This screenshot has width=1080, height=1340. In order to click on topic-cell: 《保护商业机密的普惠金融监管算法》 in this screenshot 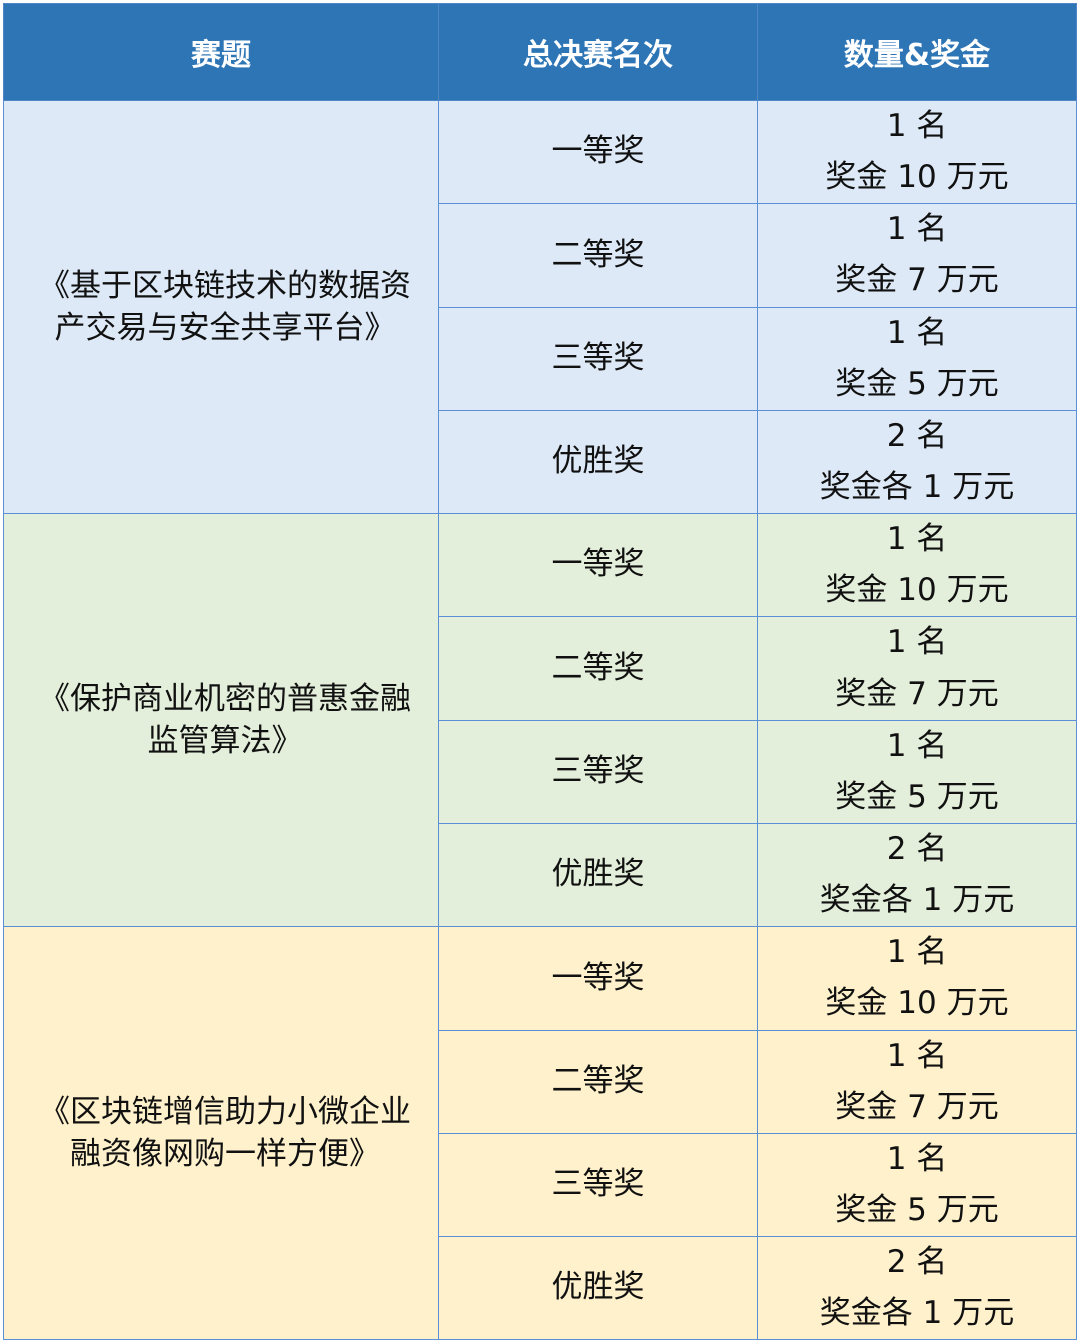, I will do `click(221, 720)`.